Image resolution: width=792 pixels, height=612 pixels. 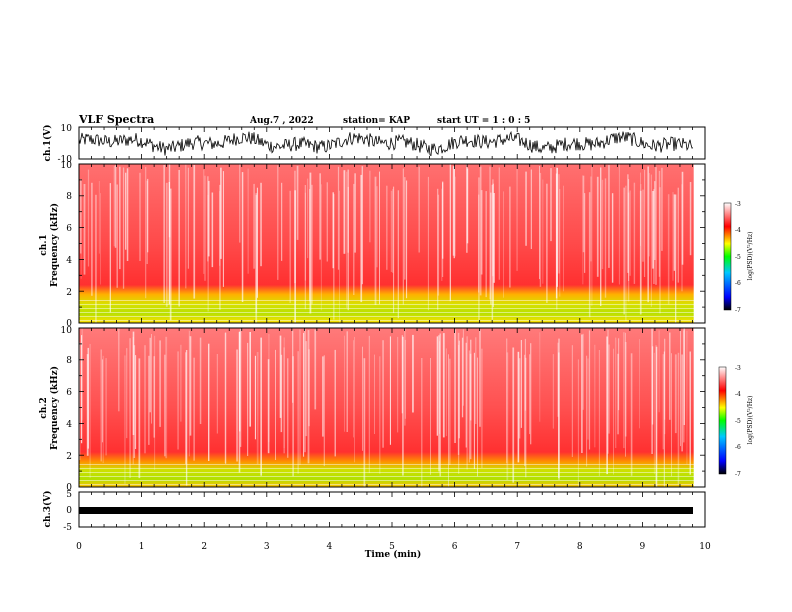 What do you see at coordinates (69, 324) in the screenshot?
I see `ch1-spec-ytick-0: 0` at bounding box center [69, 324].